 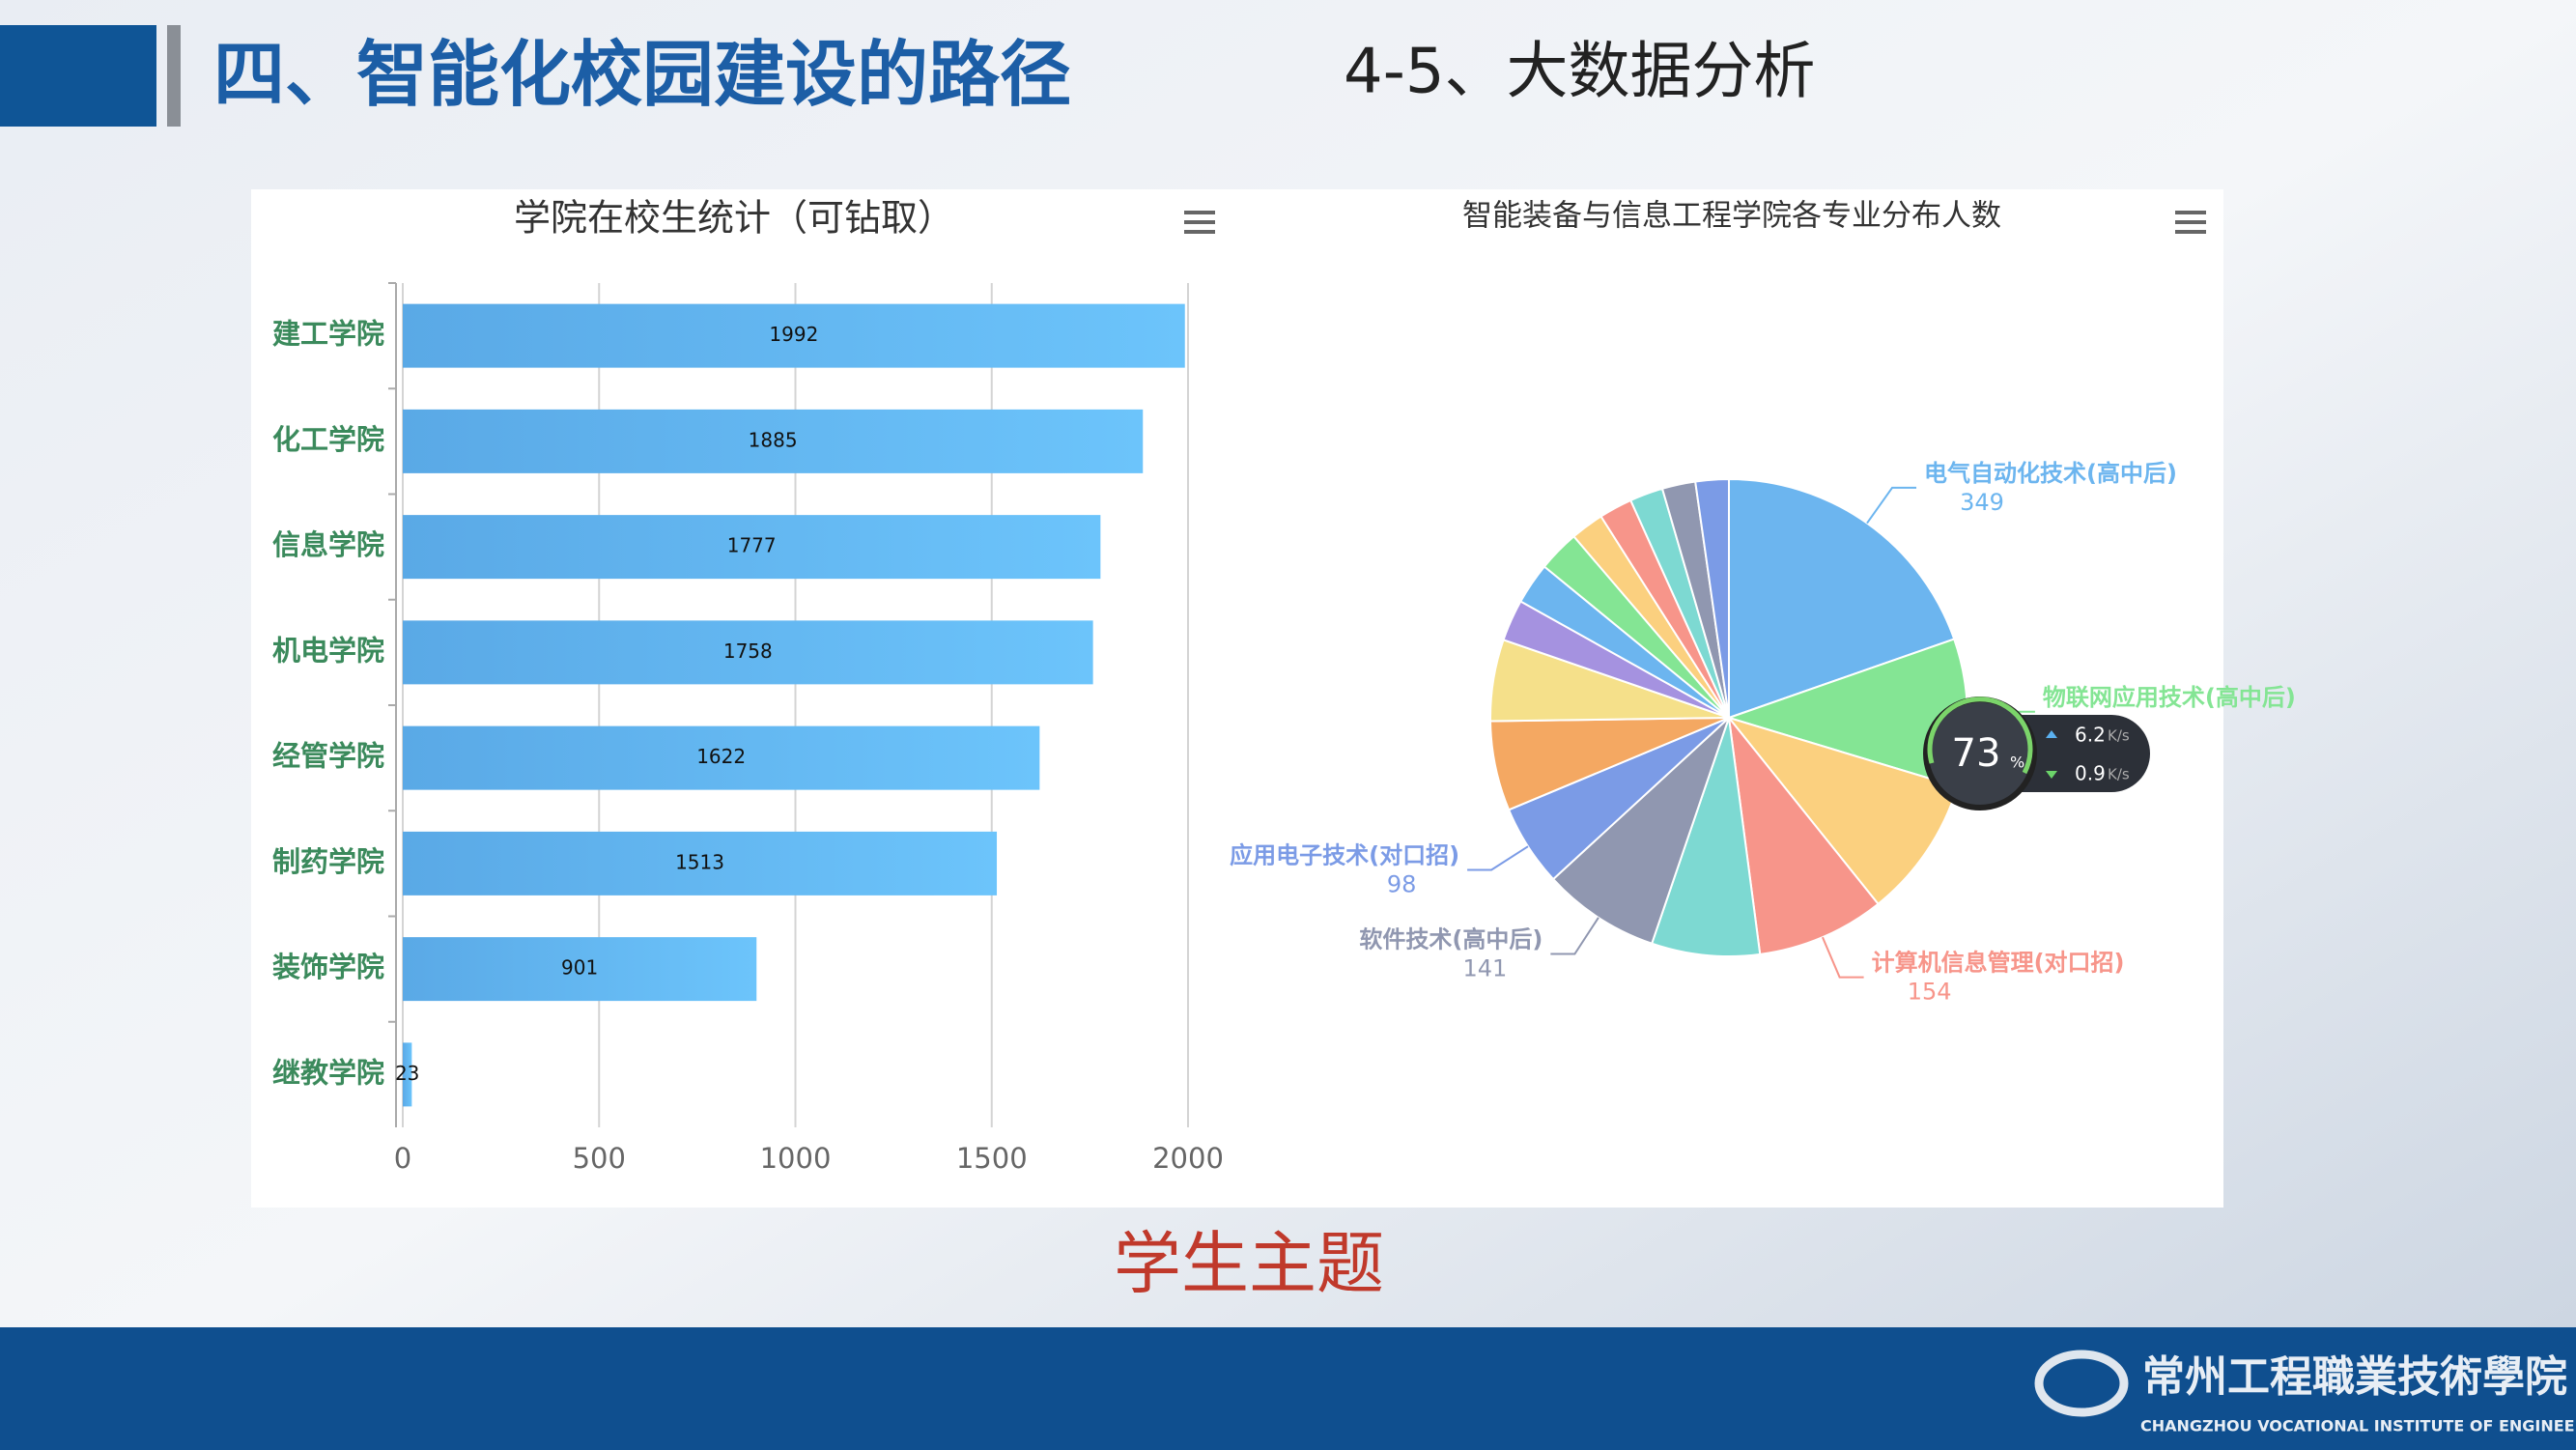 I want to click on data-label: 23, so click(x=407, y=1073).